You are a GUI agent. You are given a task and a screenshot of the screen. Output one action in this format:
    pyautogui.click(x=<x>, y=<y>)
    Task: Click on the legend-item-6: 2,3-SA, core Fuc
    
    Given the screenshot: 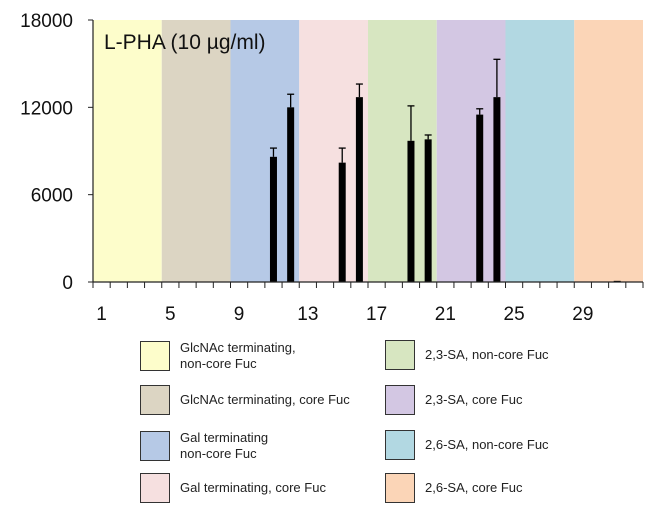 What is the action you would take?
    pyautogui.click(x=454, y=400)
    